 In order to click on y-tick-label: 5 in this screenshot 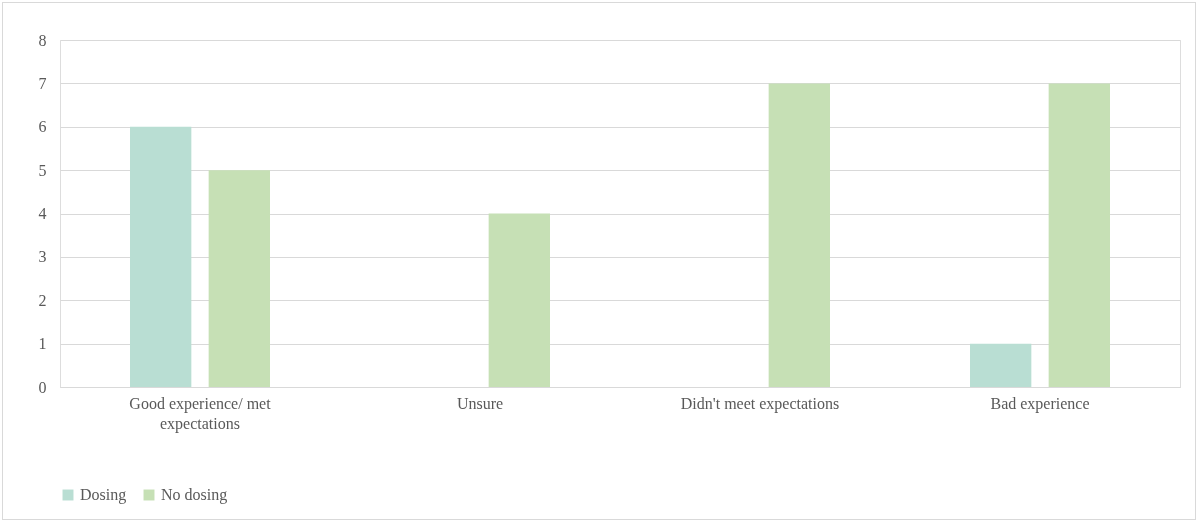, I will do `click(42, 170)`.